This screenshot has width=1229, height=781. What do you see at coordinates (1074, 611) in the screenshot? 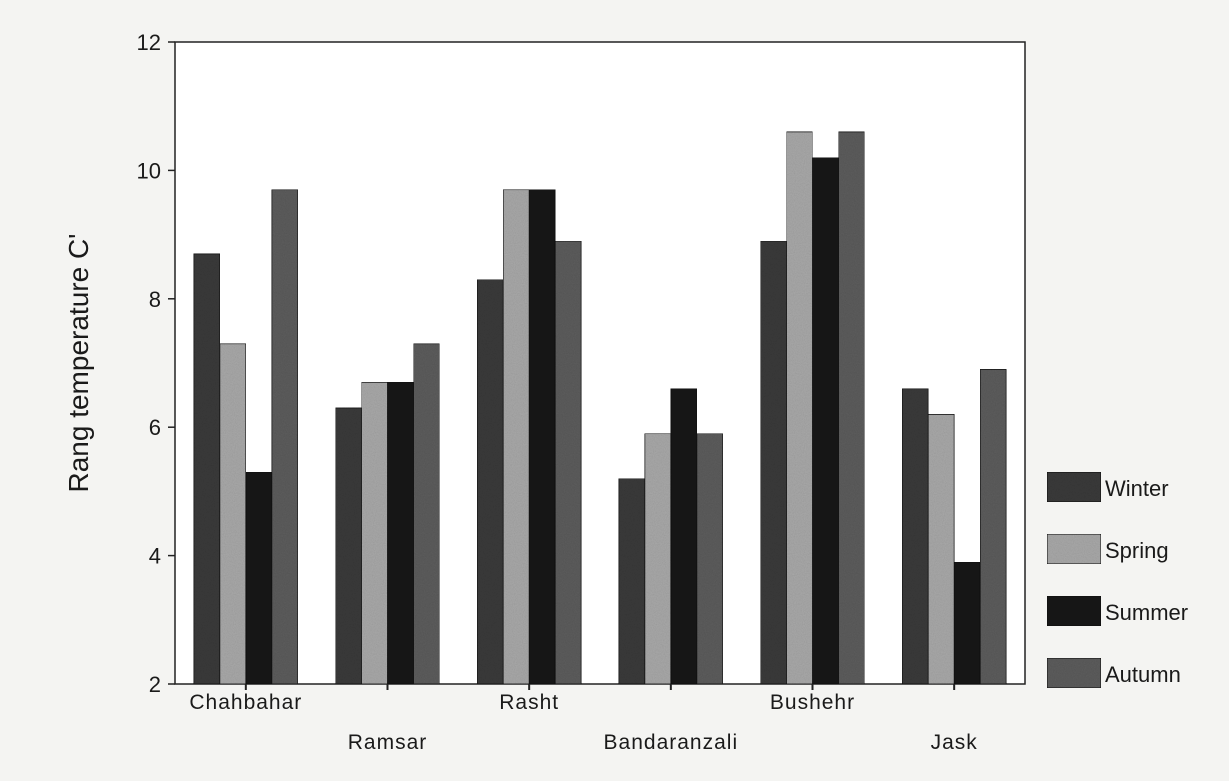
I see `legend-swatch-summer` at bounding box center [1074, 611].